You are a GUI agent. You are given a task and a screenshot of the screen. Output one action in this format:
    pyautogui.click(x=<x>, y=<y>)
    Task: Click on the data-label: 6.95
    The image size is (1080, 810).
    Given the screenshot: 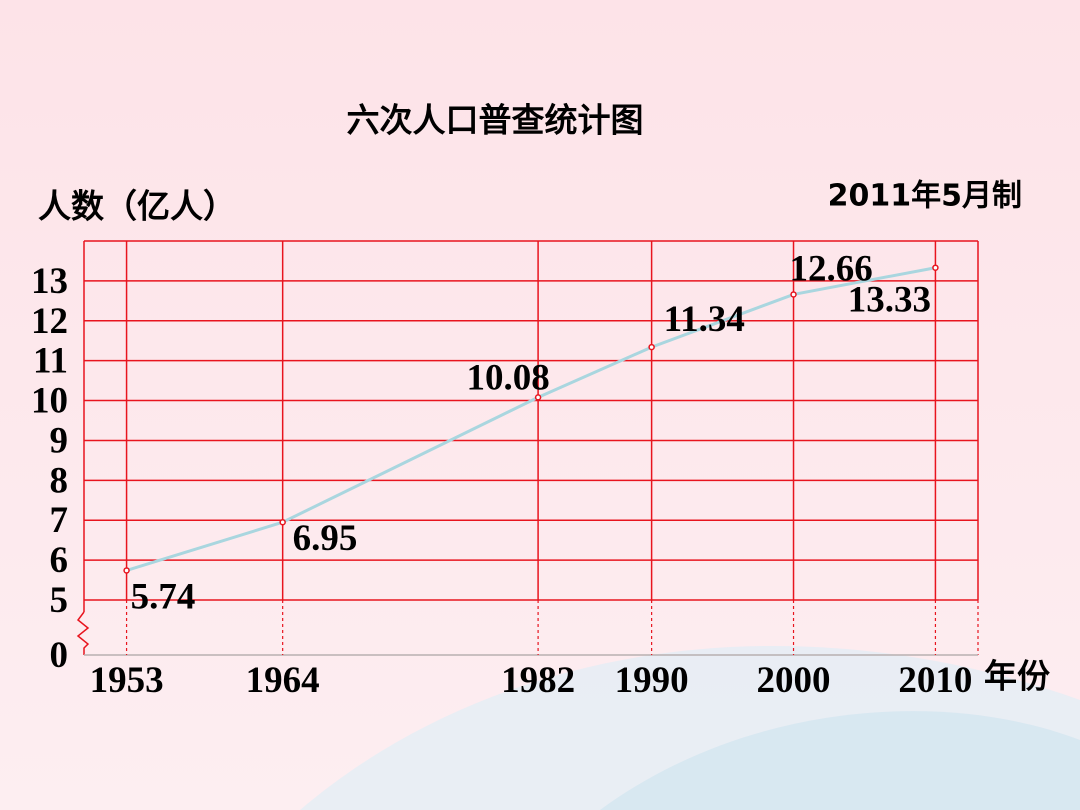 What is the action you would take?
    pyautogui.click(x=325, y=538)
    